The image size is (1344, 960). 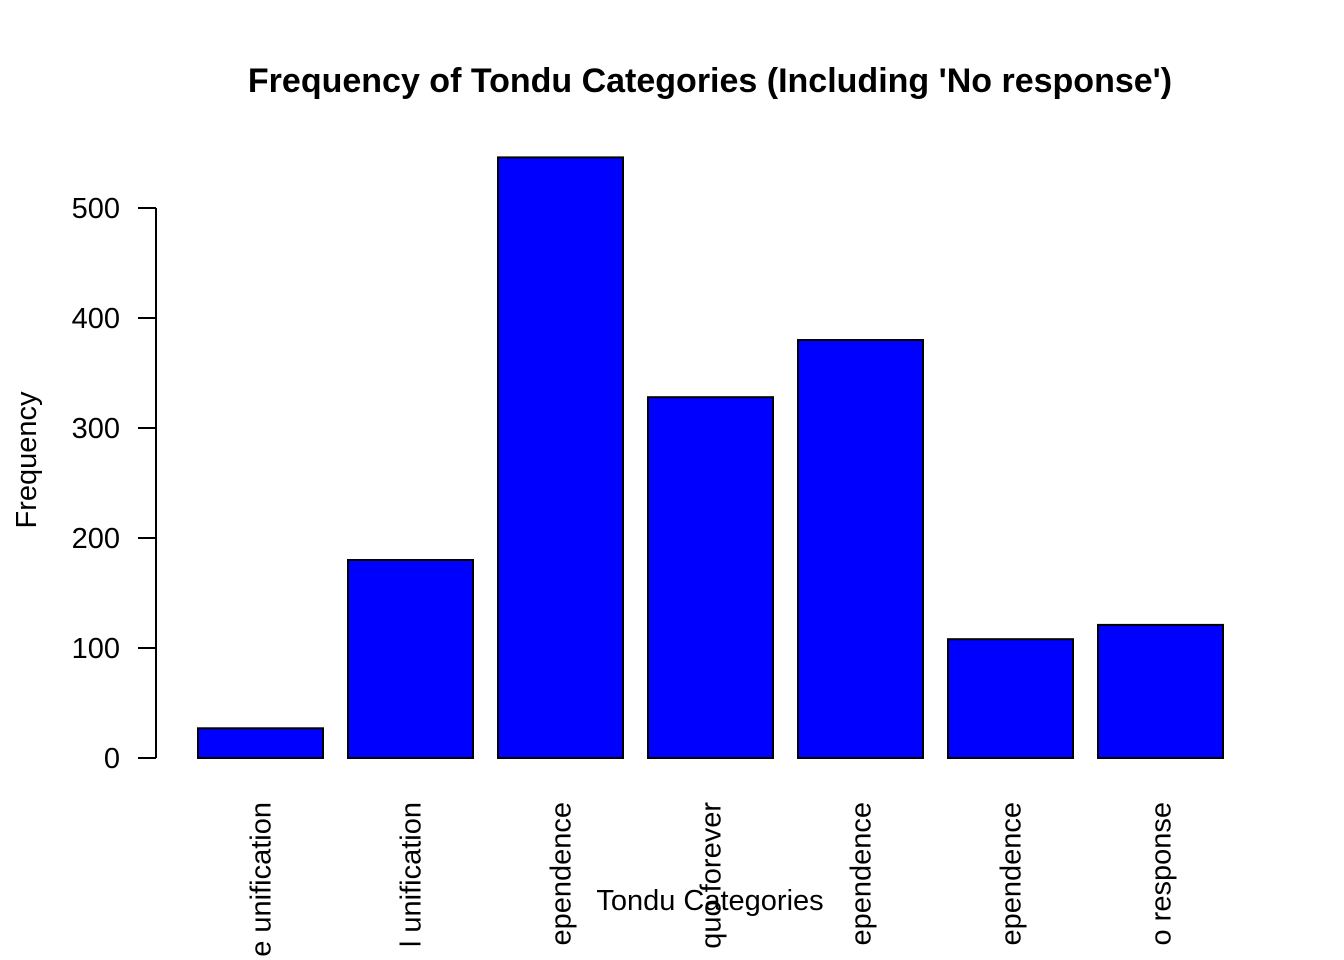 What do you see at coordinates (112, 759) in the screenshot?
I see `y-tick-label: 0` at bounding box center [112, 759].